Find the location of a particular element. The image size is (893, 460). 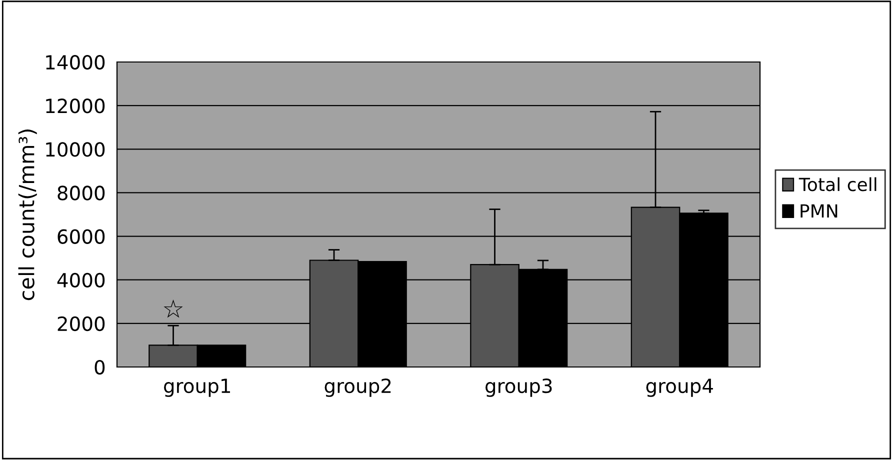

y-tick-label: 2000 is located at coordinates (81, 324).